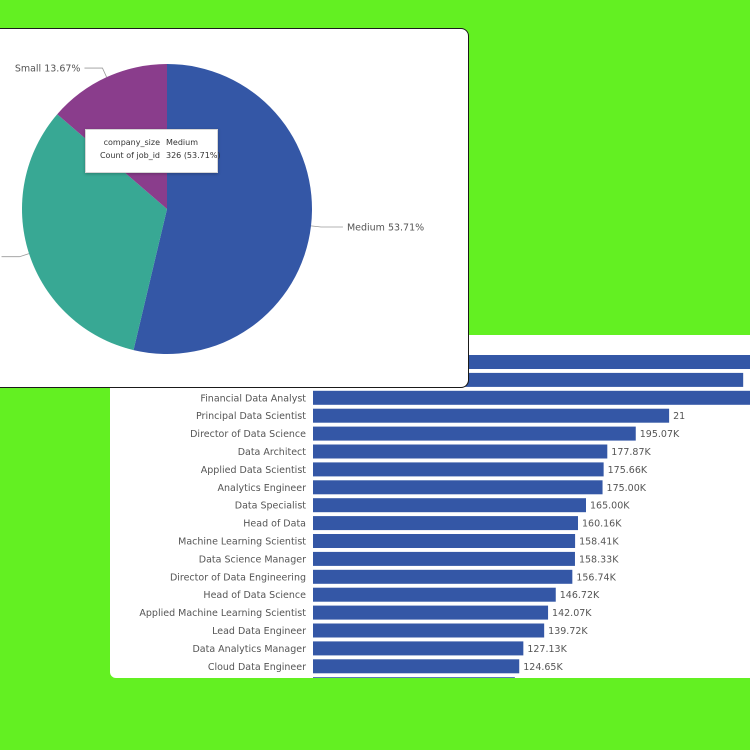  Describe the element at coordinates (572, 613) in the screenshot. I see `bar-value-label: 142.07K` at that location.